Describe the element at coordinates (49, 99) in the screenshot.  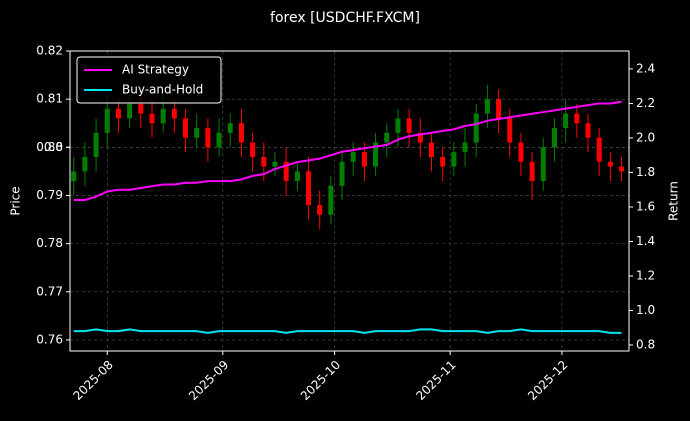
I see `y-tick-label: 0.81` at that location.